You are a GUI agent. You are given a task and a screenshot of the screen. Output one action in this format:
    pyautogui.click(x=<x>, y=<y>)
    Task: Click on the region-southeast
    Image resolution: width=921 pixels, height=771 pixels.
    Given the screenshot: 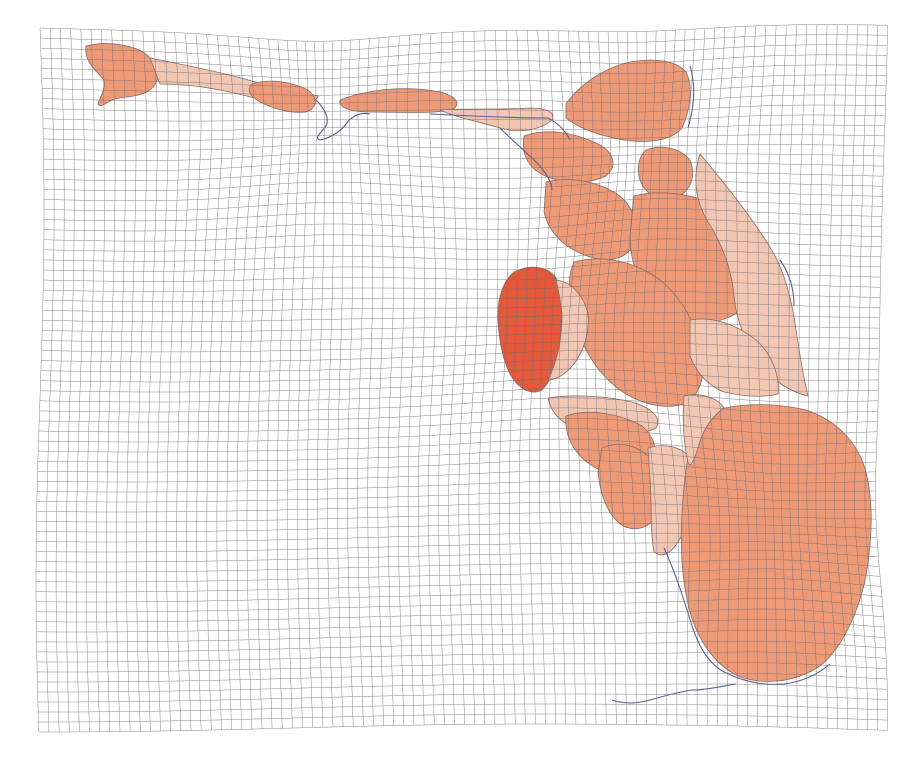 What is the action you would take?
    pyautogui.click(x=776, y=543)
    